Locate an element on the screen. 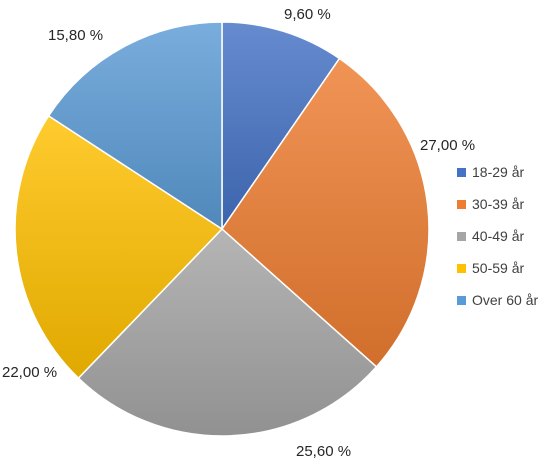  legend-label-30-39: 30-39 år is located at coordinates (498, 204).